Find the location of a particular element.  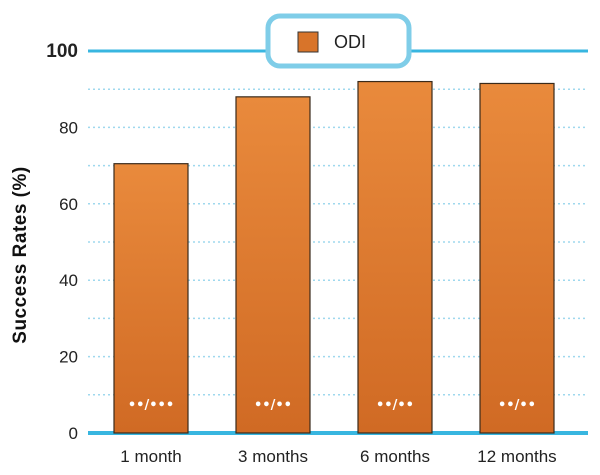

x-category-label: 1 month is located at coordinates (150, 456).